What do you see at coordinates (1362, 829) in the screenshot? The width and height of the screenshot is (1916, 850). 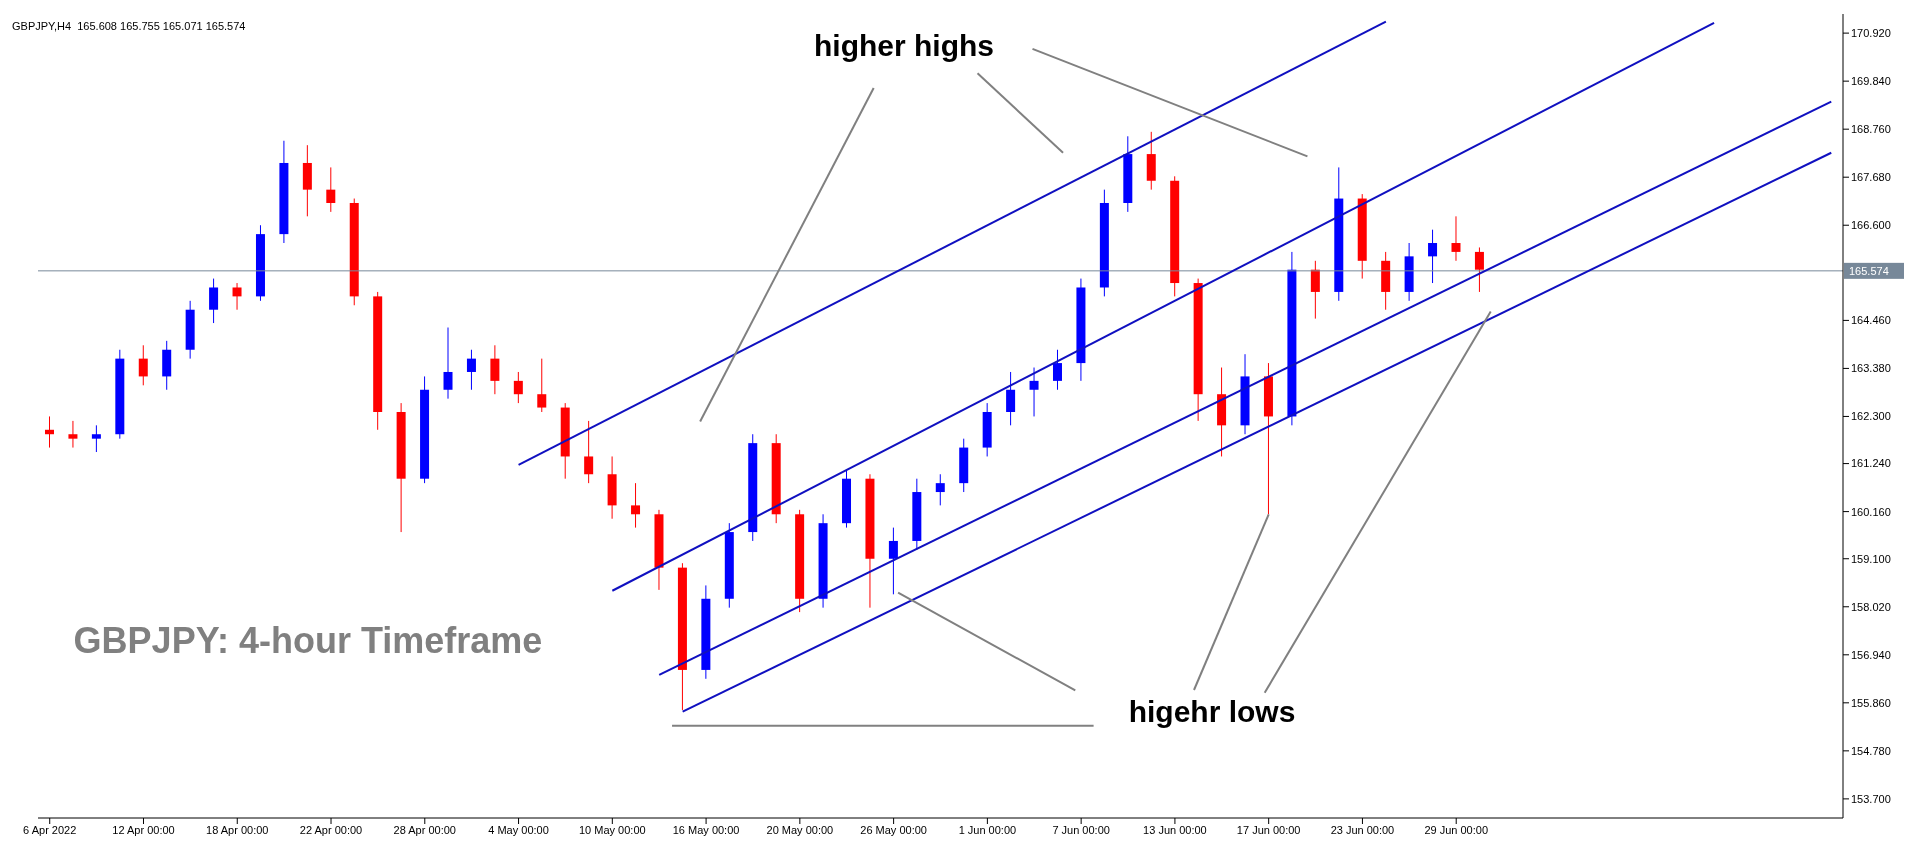 I see `x-tick-label: 23 Jun 00:00` at bounding box center [1362, 829].